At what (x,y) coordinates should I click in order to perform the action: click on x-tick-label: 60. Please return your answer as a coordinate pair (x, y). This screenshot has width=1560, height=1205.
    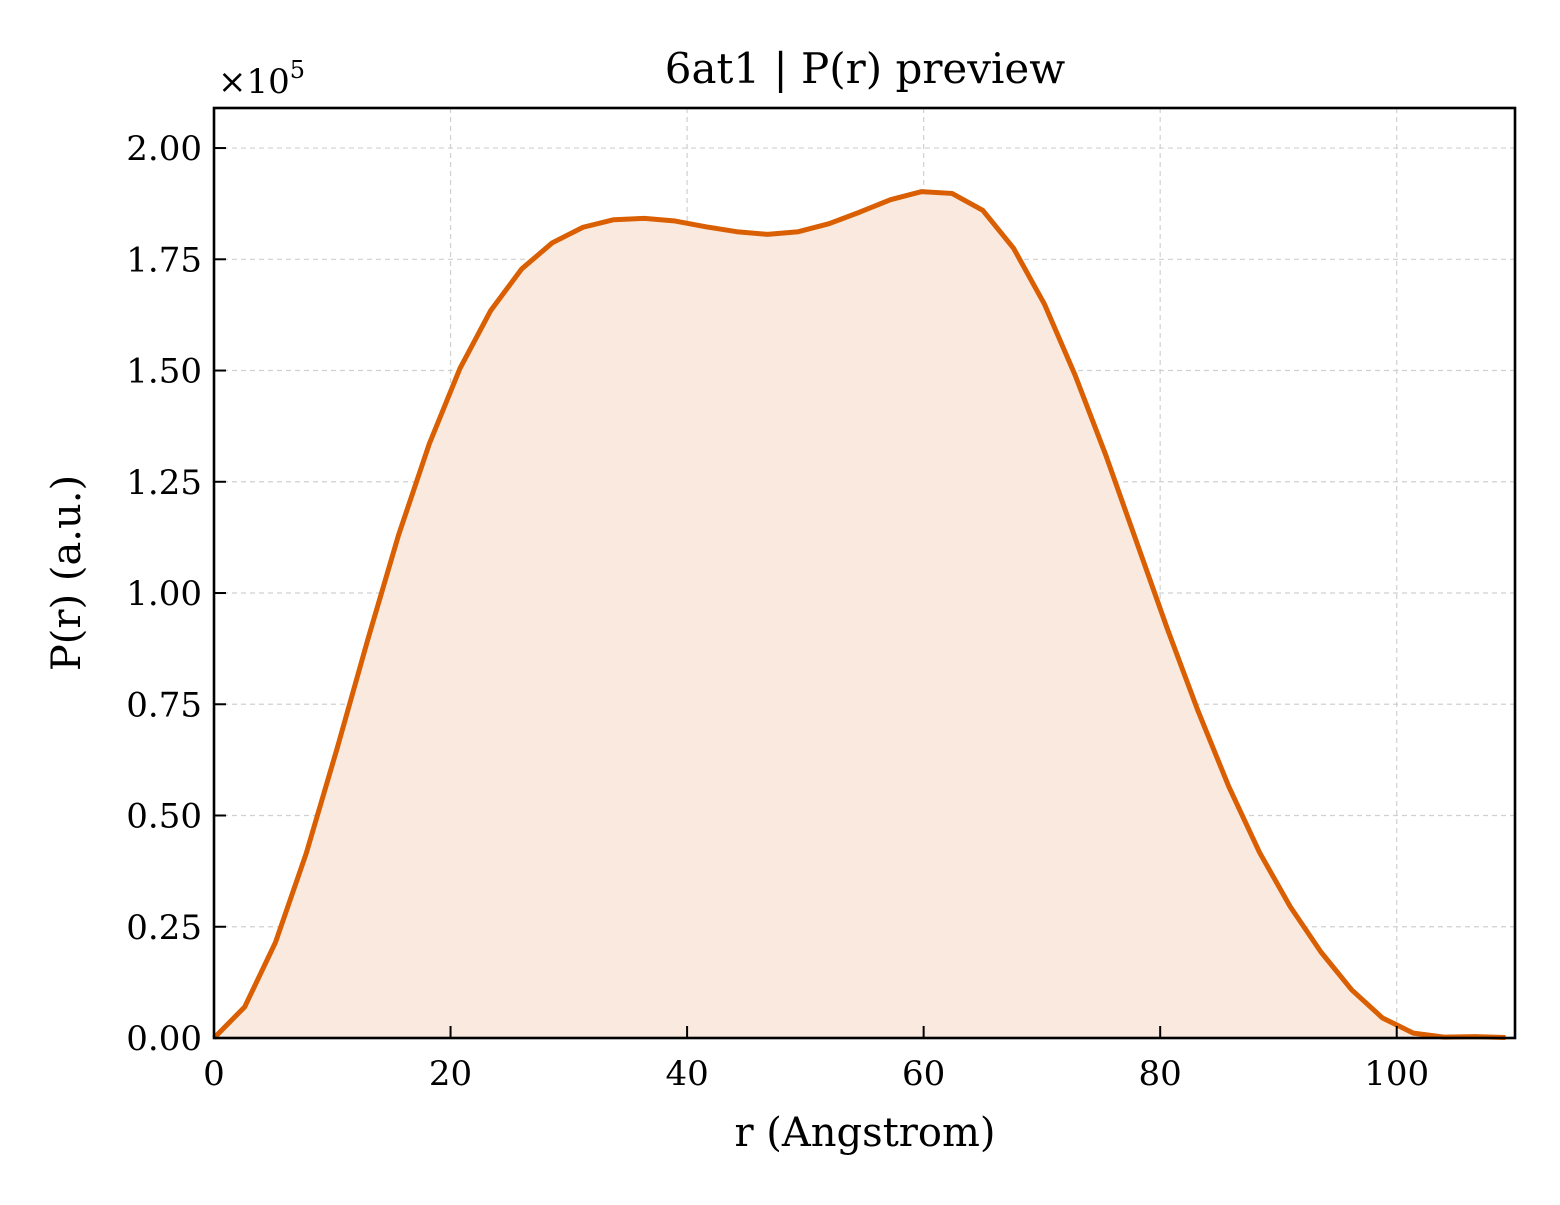
    Looking at the image, I should click on (923, 1074).